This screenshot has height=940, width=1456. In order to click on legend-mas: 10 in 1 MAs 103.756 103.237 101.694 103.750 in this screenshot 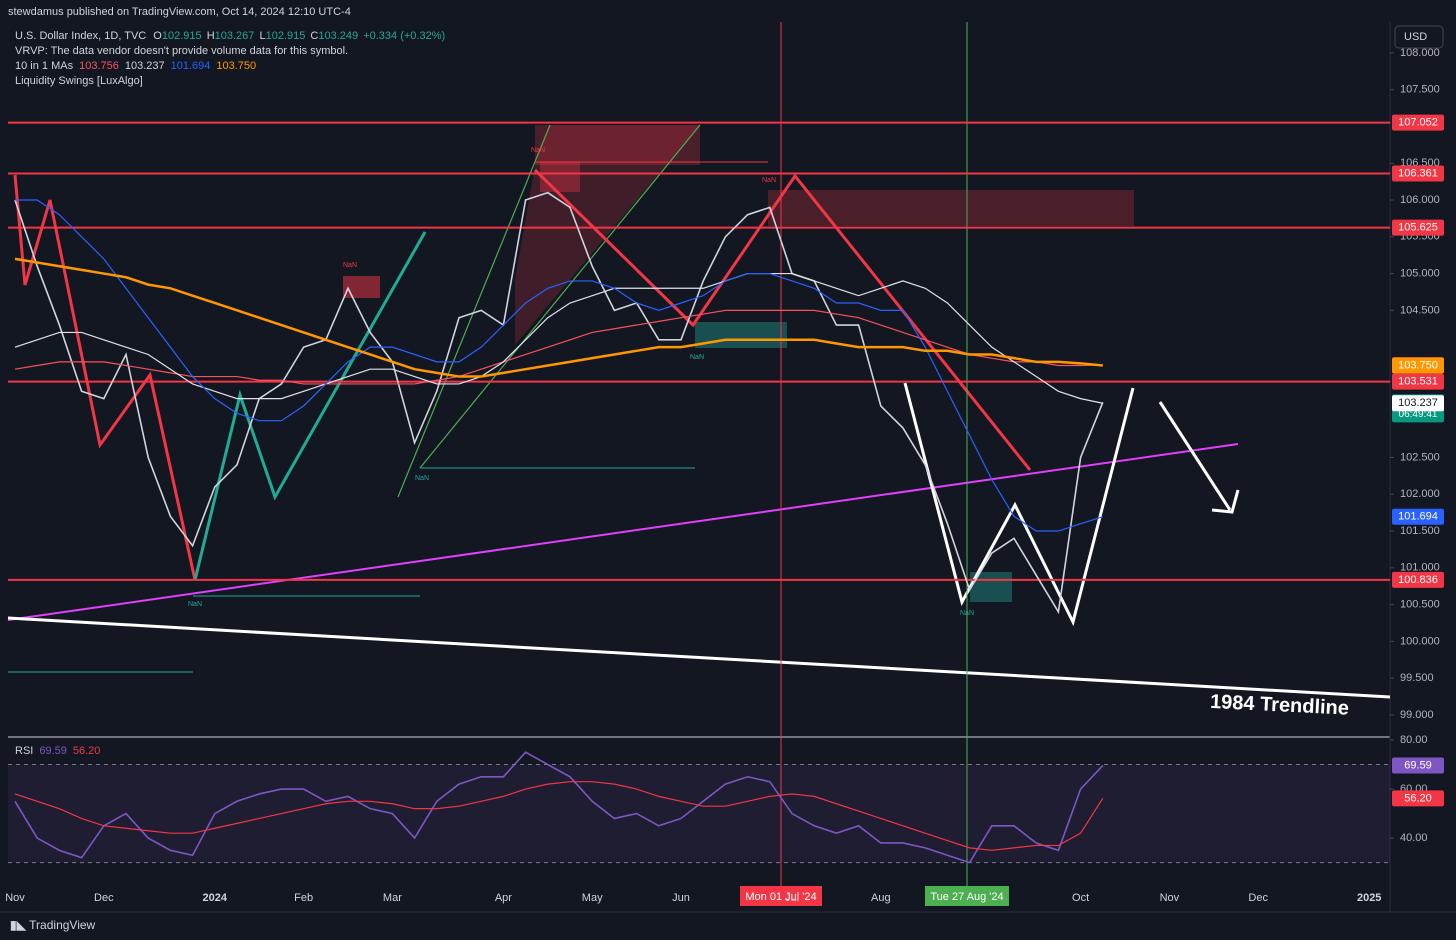, I will do `click(135, 66)`.